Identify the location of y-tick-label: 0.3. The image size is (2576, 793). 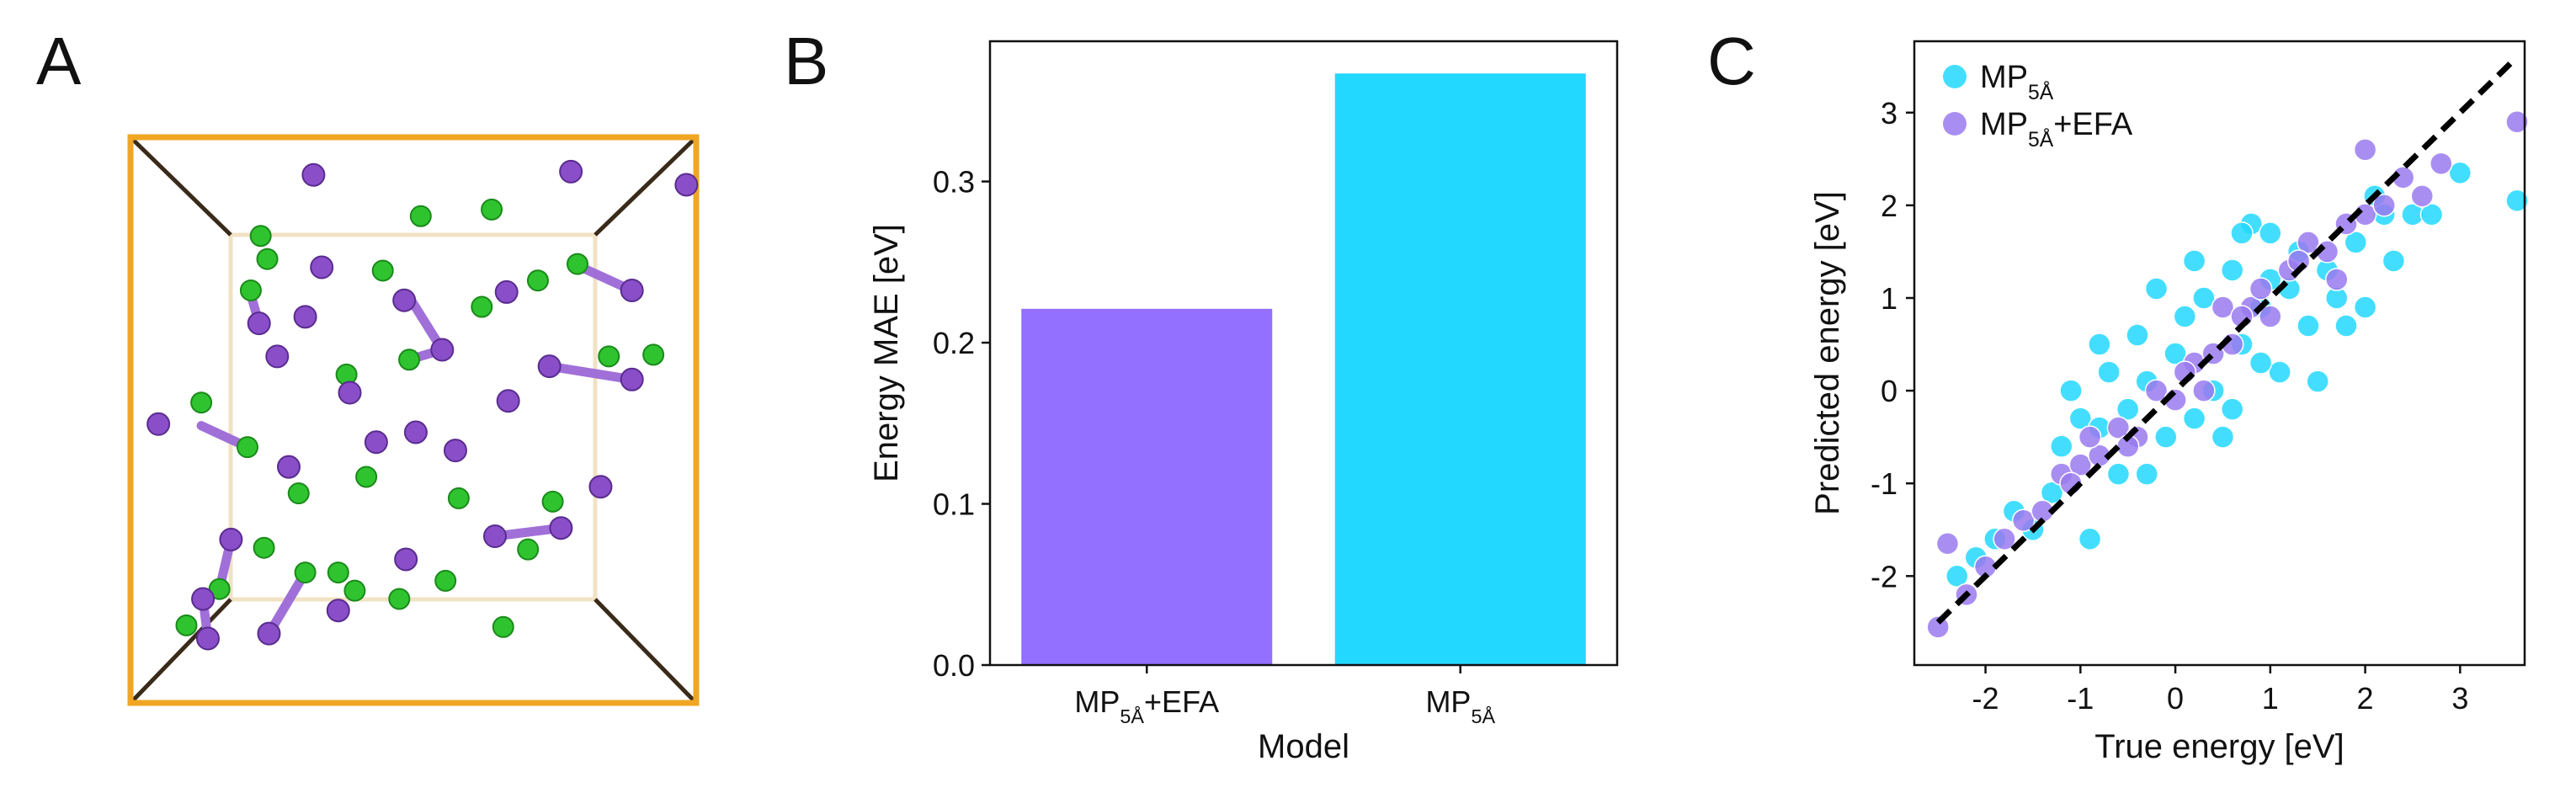
(954, 182).